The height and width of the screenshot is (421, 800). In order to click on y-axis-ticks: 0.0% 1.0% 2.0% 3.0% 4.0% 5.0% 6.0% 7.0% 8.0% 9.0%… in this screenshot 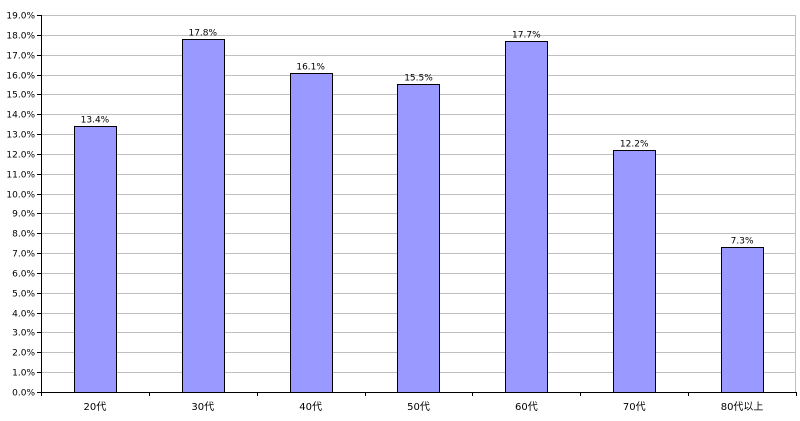, I will do `click(20, 205)`.